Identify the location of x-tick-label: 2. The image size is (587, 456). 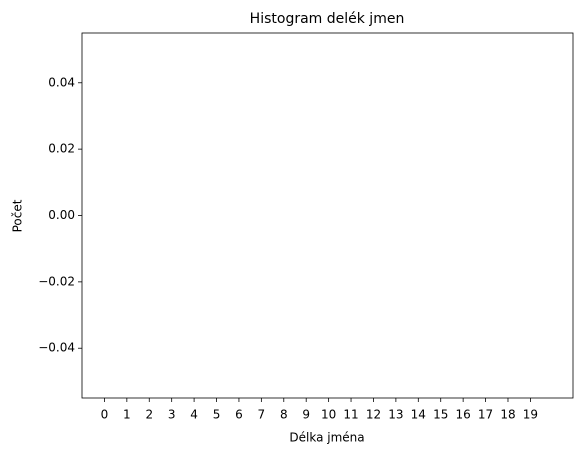
(149, 415).